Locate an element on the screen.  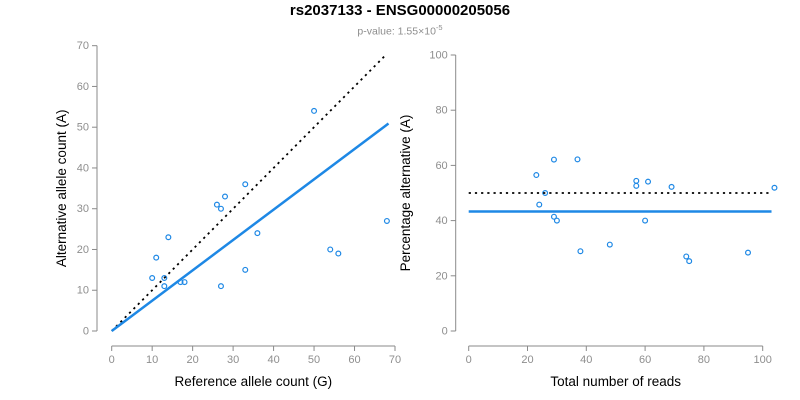
x-tick-label: 50 is located at coordinates (314, 360).